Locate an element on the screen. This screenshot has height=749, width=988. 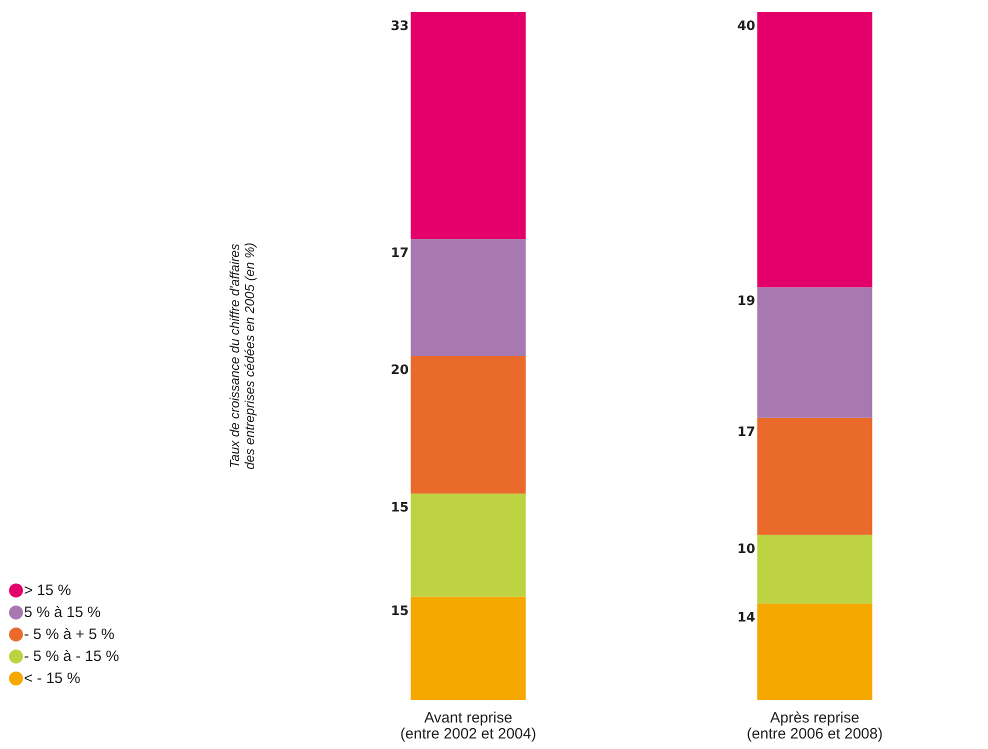
data-label: 10 is located at coordinates (746, 549).